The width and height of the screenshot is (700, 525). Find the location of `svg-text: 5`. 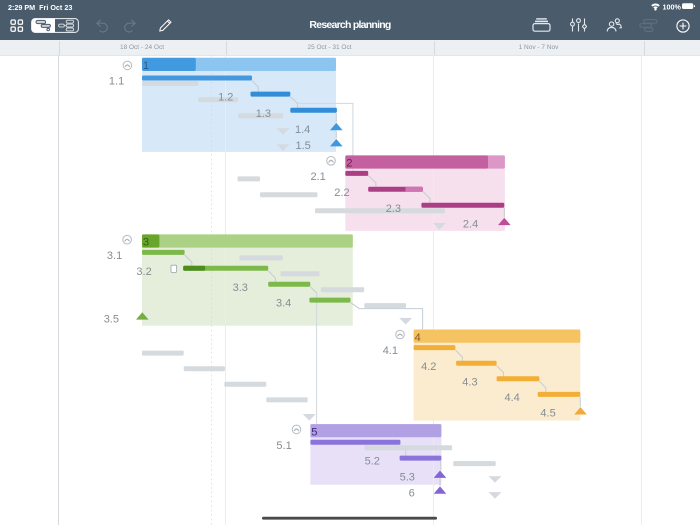

svg-text: 5 is located at coordinates (314, 432).